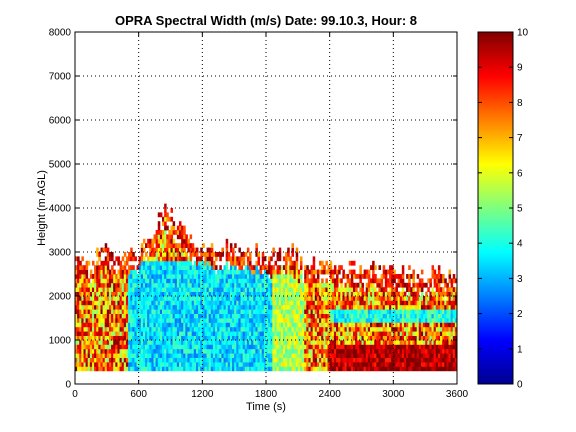  Describe the element at coordinates (42, 208) in the screenshot. I see `y-axis-label: Height (m AGL)` at that location.